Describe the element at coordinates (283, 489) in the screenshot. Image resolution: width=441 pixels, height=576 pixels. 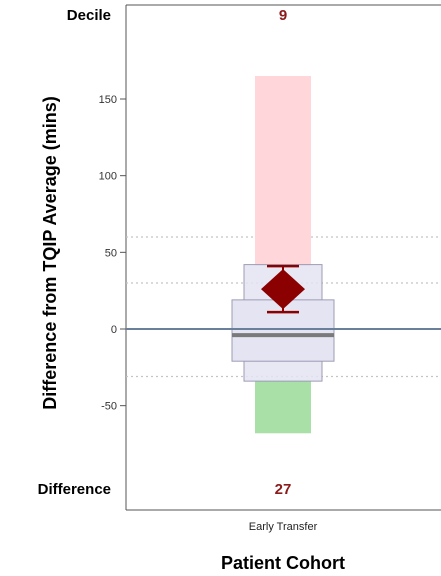
I see `difference-value: 27` at that location.